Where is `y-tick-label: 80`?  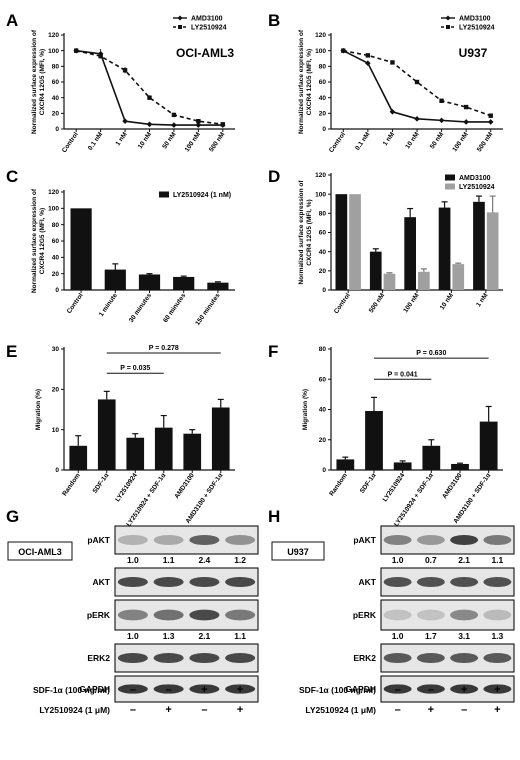 y-tick-label: 80 is located at coordinates (56, 67).